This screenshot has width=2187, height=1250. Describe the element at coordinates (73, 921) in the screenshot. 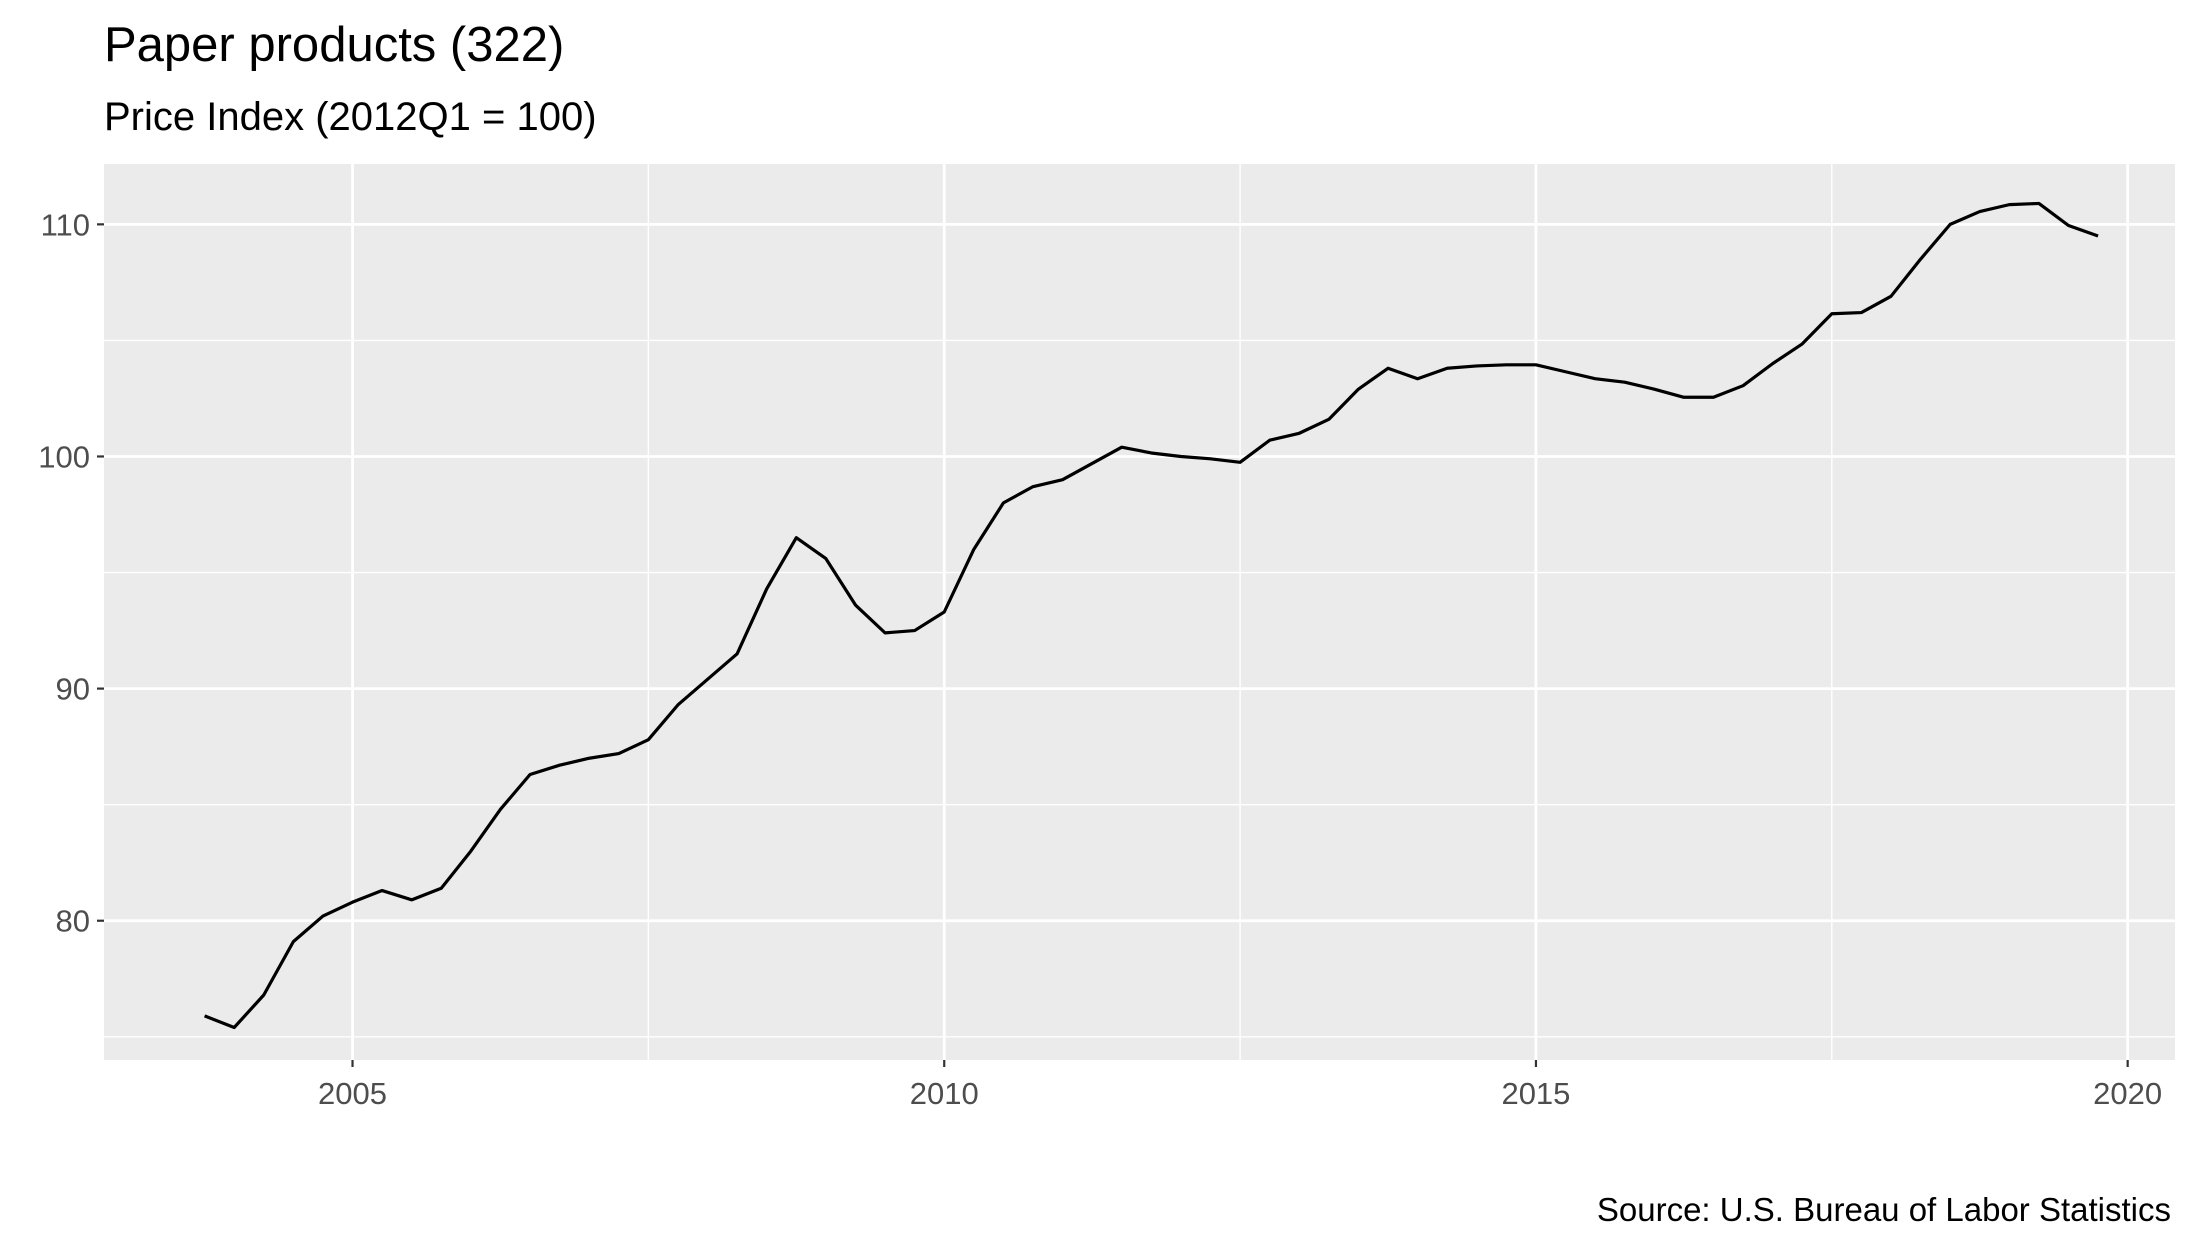

I see `y-tick-label: 80` at that location.